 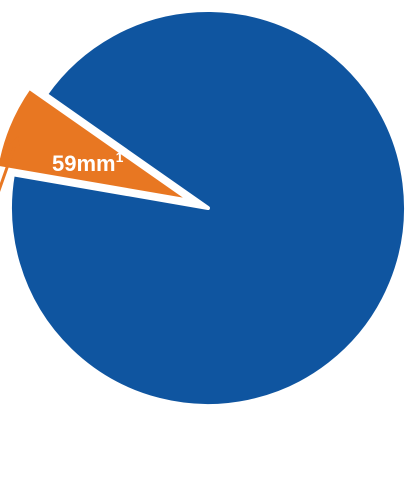 What do you see at coordinates (84, 163) in the screenshot?
I see `slice-label-value: 59mm` at bounding box center [84, 163].